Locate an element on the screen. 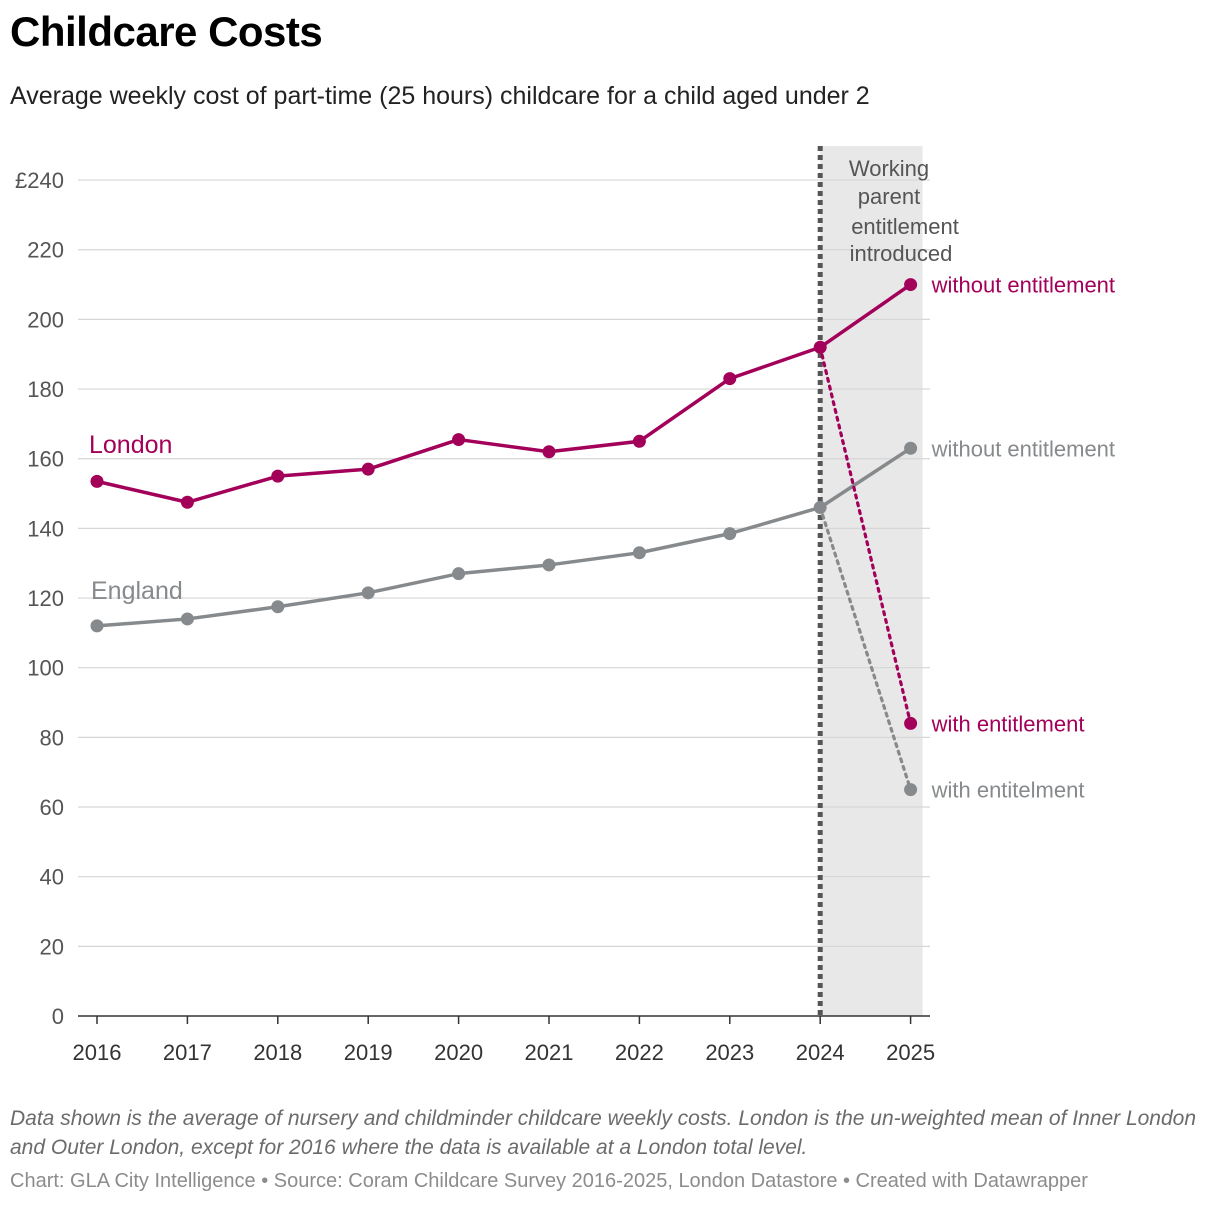 The height and width of the screenshot is (1208, 1220). y-tick-label: 160 is located at coordinates (45, 459).